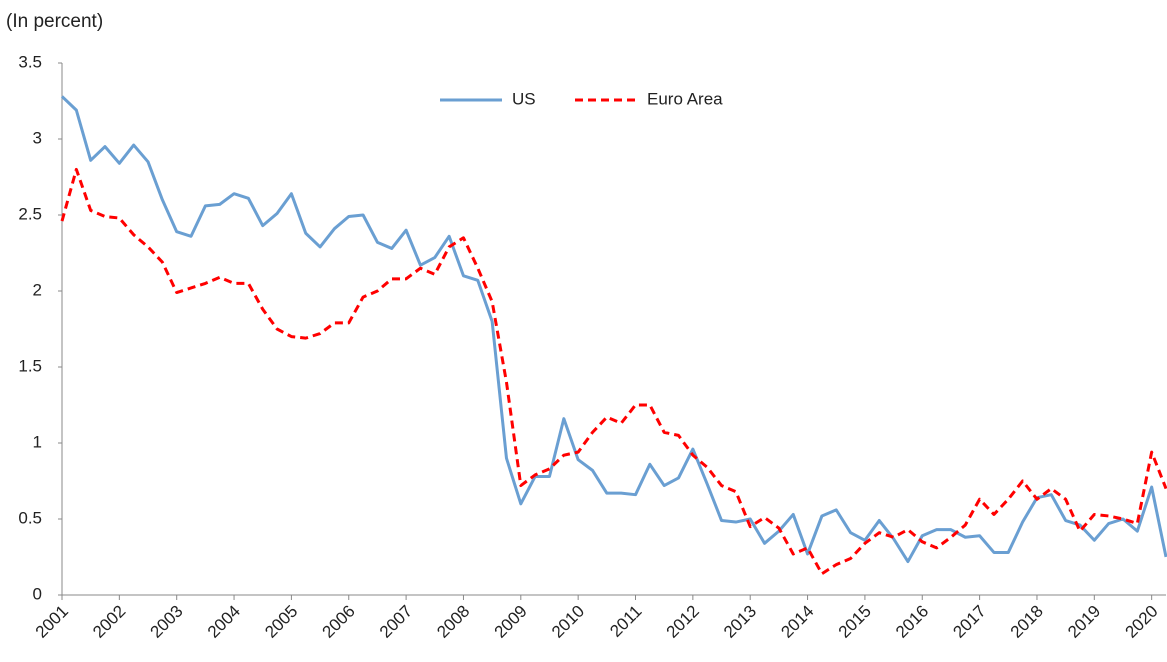  Describe the element at coordinates (37, 441) in the screenshot. I see `y-tick-label: 1` at that location.